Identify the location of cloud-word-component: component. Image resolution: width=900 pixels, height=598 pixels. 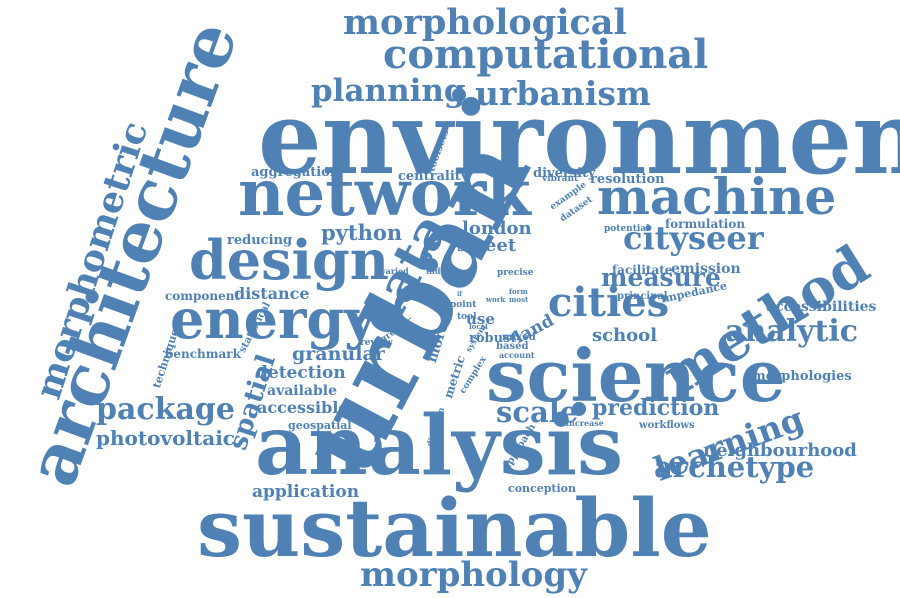
(203, 296).